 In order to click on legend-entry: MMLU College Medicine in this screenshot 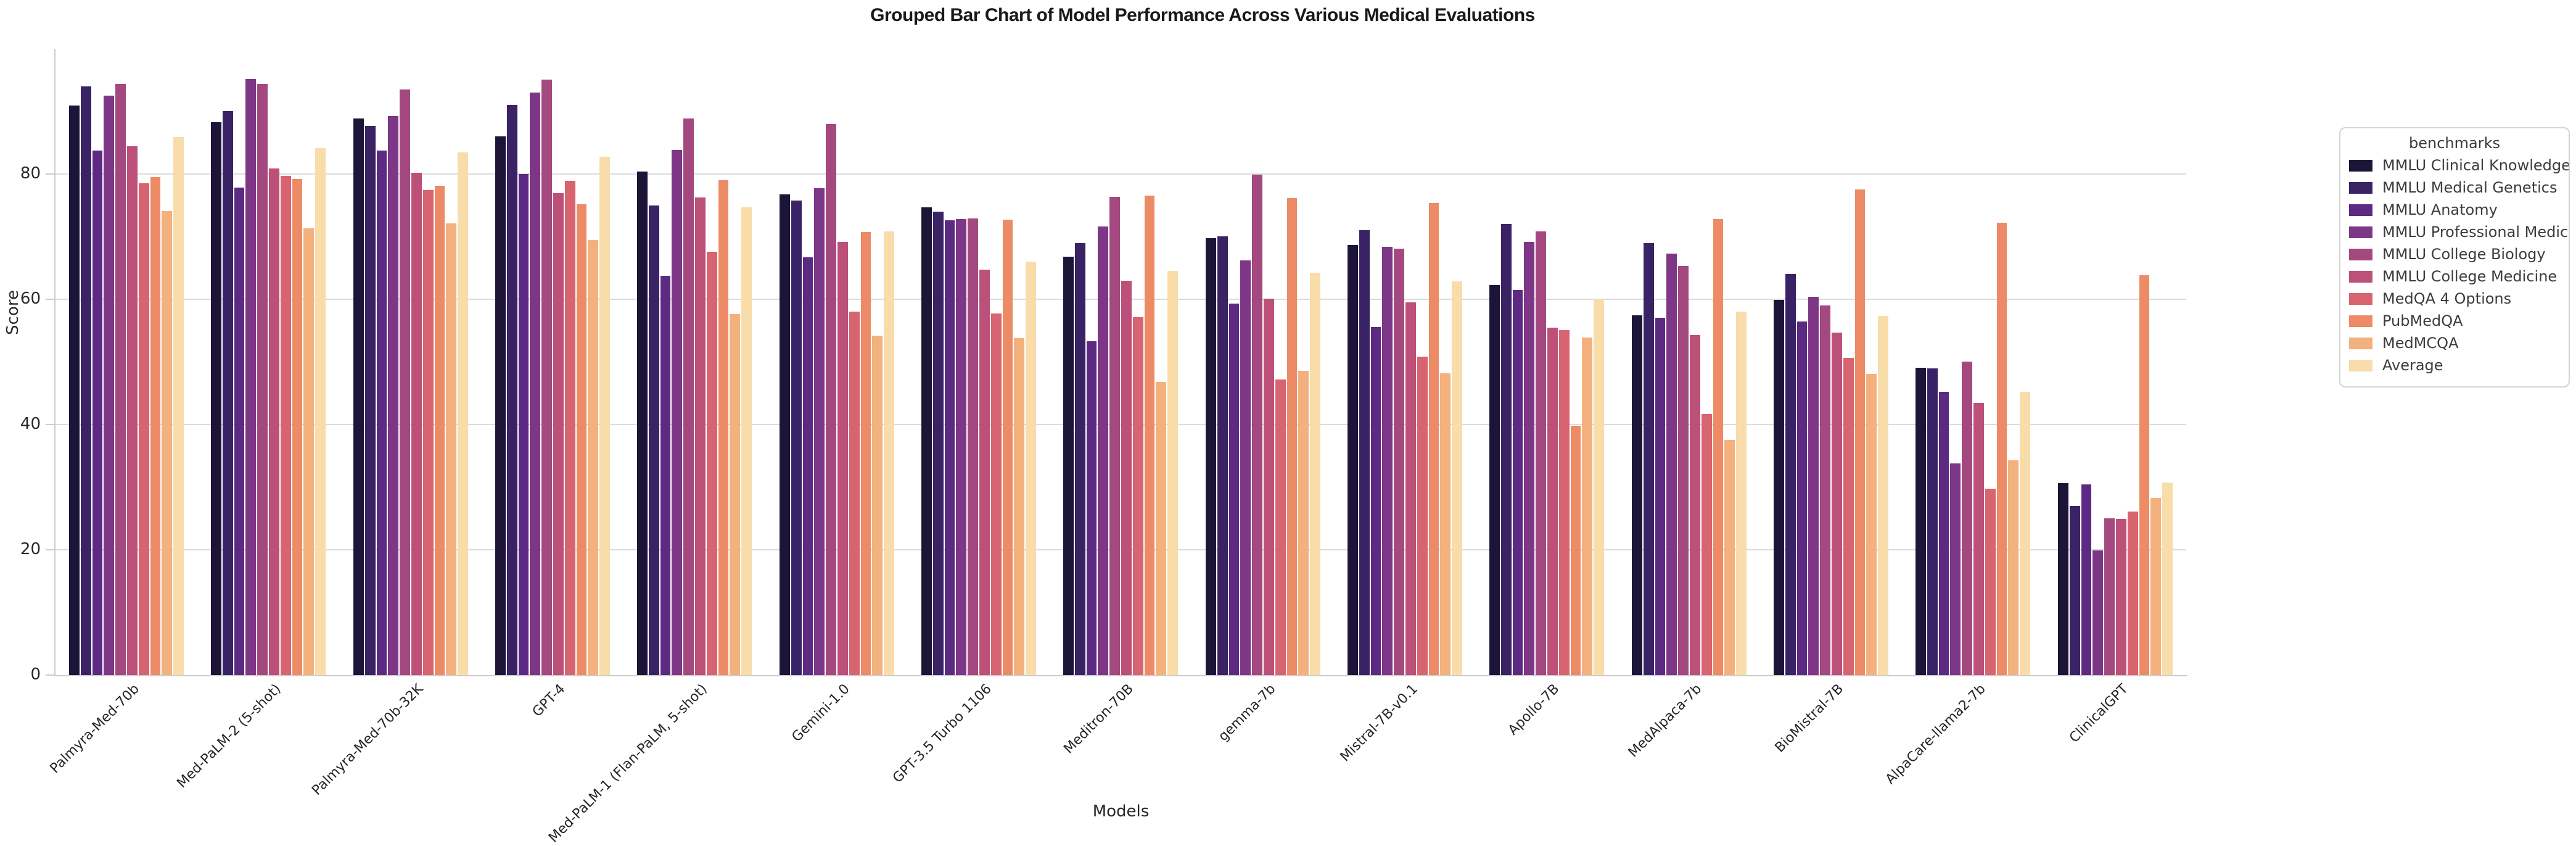, I will do `click(2454, 276)`.